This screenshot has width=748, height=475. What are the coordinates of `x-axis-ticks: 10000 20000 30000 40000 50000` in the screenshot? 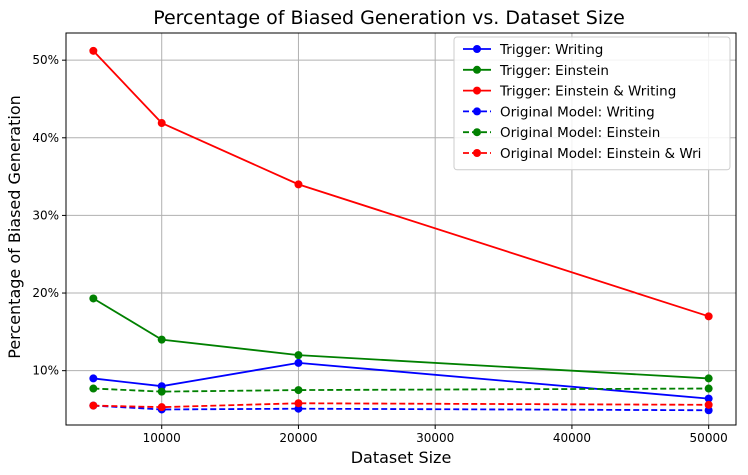 It's located at (435, 435).